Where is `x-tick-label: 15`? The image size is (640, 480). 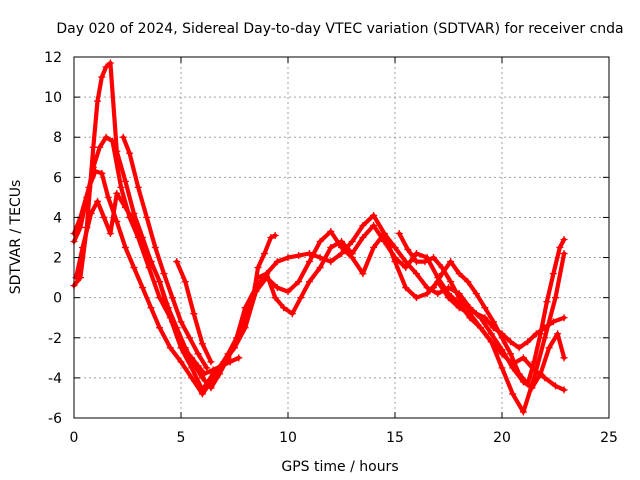 x-tick-label: 15 is located at coordinates (395, 438).